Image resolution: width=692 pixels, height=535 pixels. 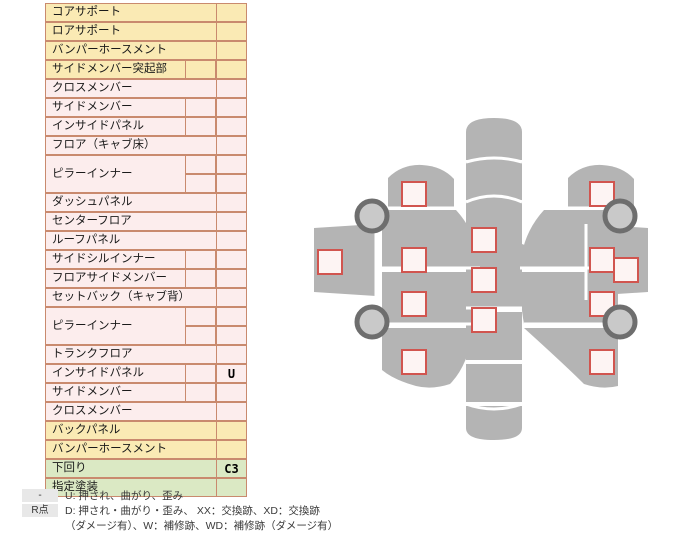 I want to click on table-row-label: コアサポート, so click(x=132, y=12).